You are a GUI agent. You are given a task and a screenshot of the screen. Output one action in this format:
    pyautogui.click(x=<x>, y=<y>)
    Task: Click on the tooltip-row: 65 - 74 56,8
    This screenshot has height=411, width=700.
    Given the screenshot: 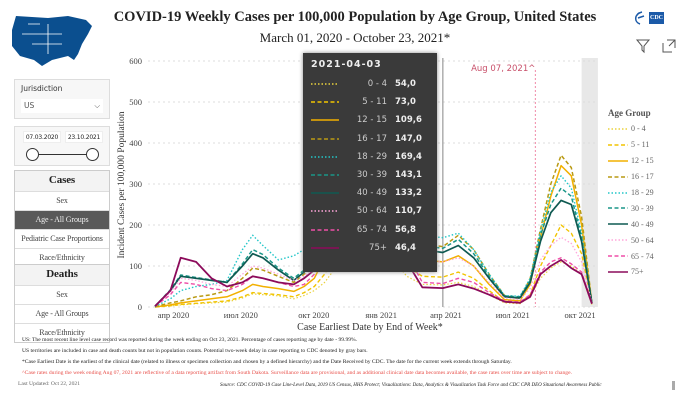 What is the action you would take?
    pyautogui.click(x=370, y=230)
    